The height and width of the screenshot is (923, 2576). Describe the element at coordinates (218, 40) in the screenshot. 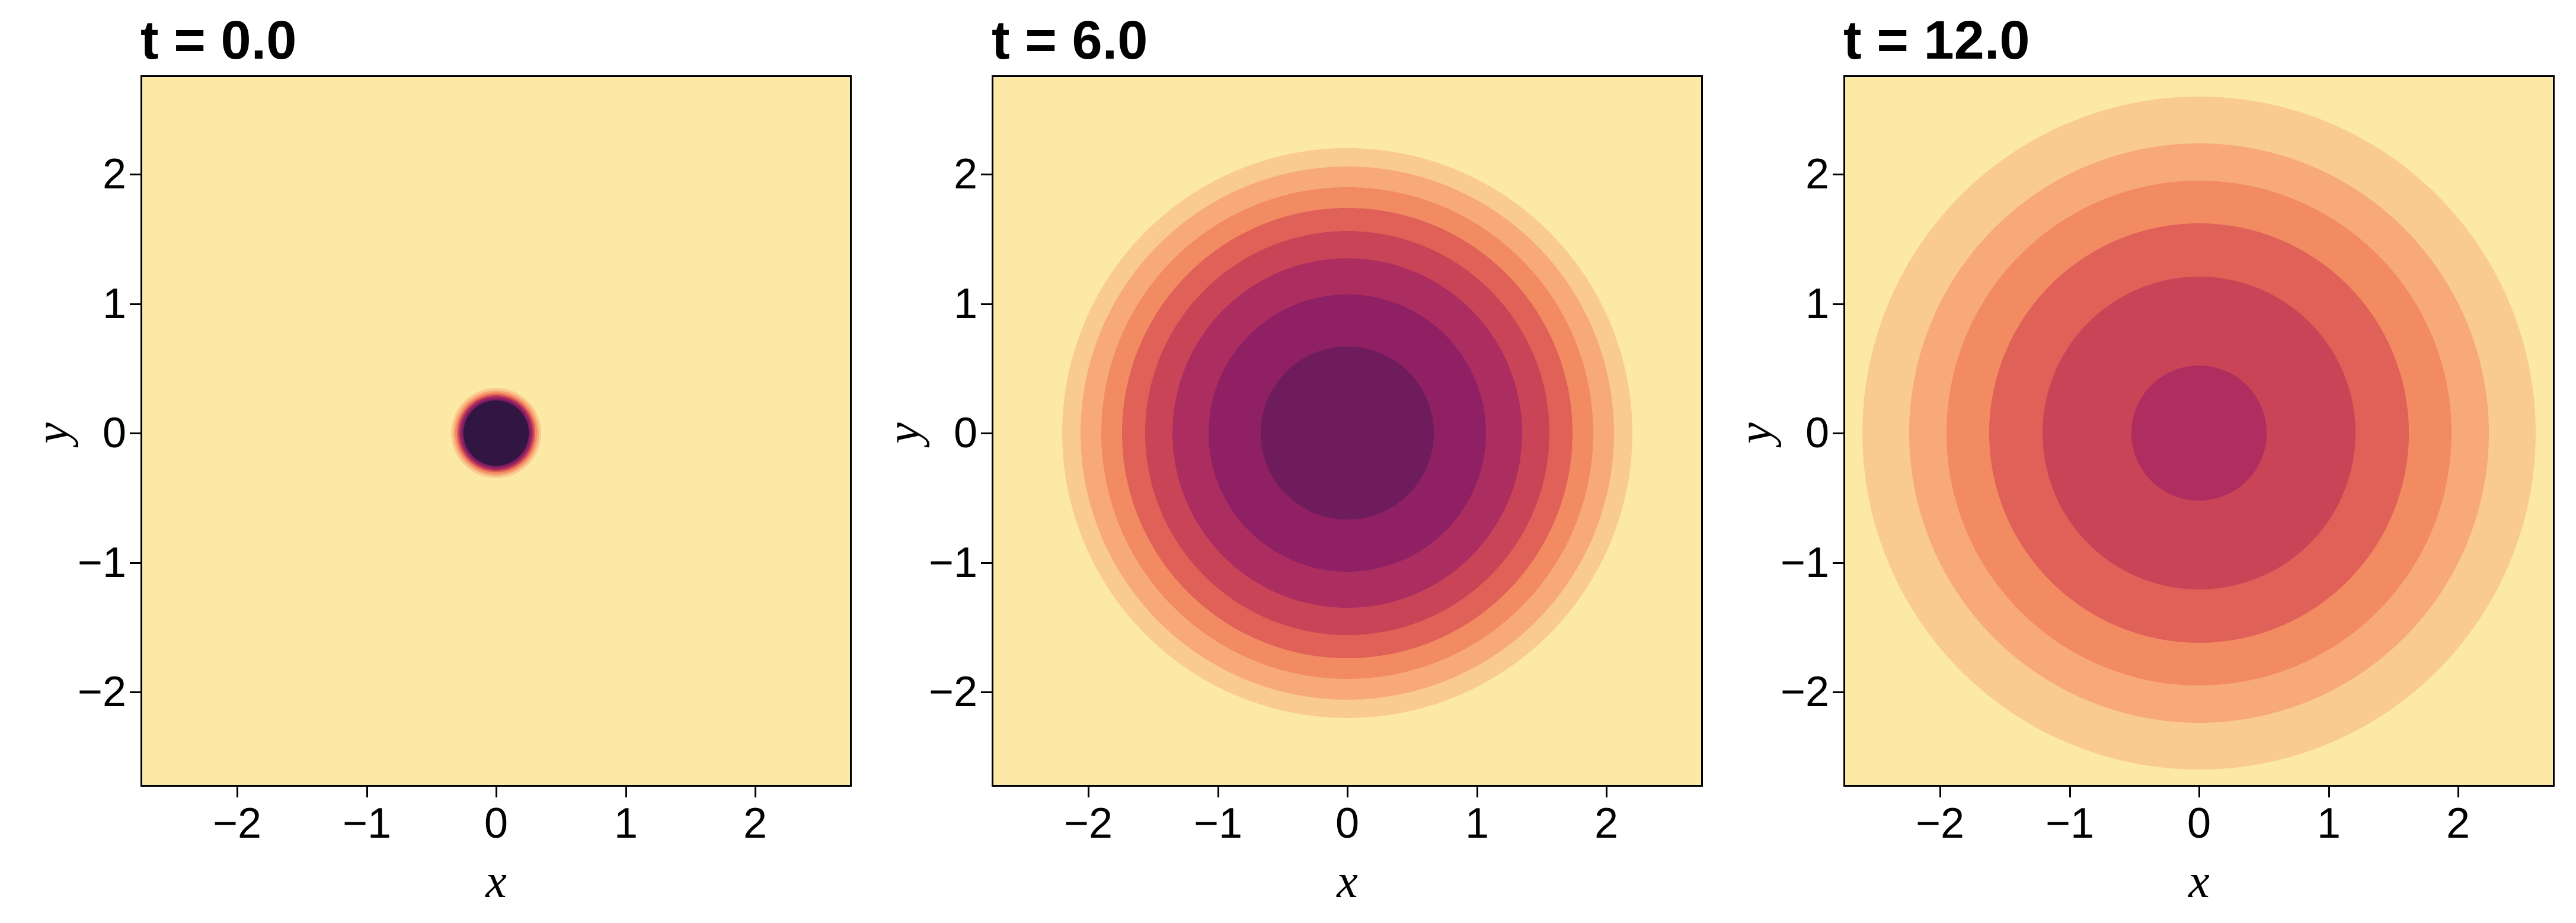

I see `panel-title-t0: t = 0.0` at that location.